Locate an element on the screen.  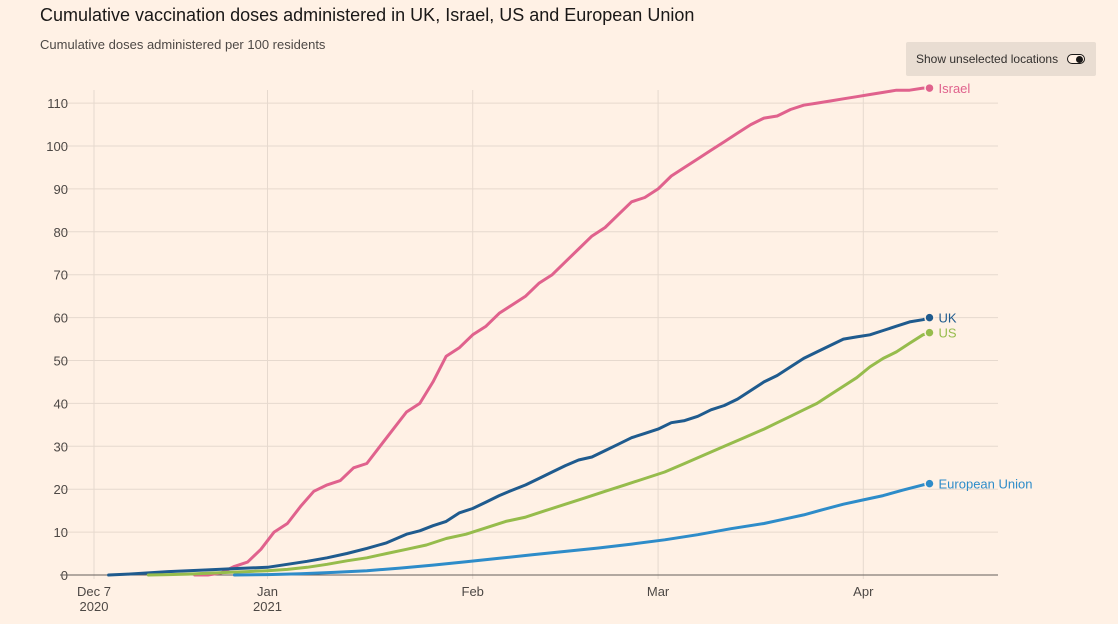
y-tick-label: 80 is located at coordinates (61, 232).